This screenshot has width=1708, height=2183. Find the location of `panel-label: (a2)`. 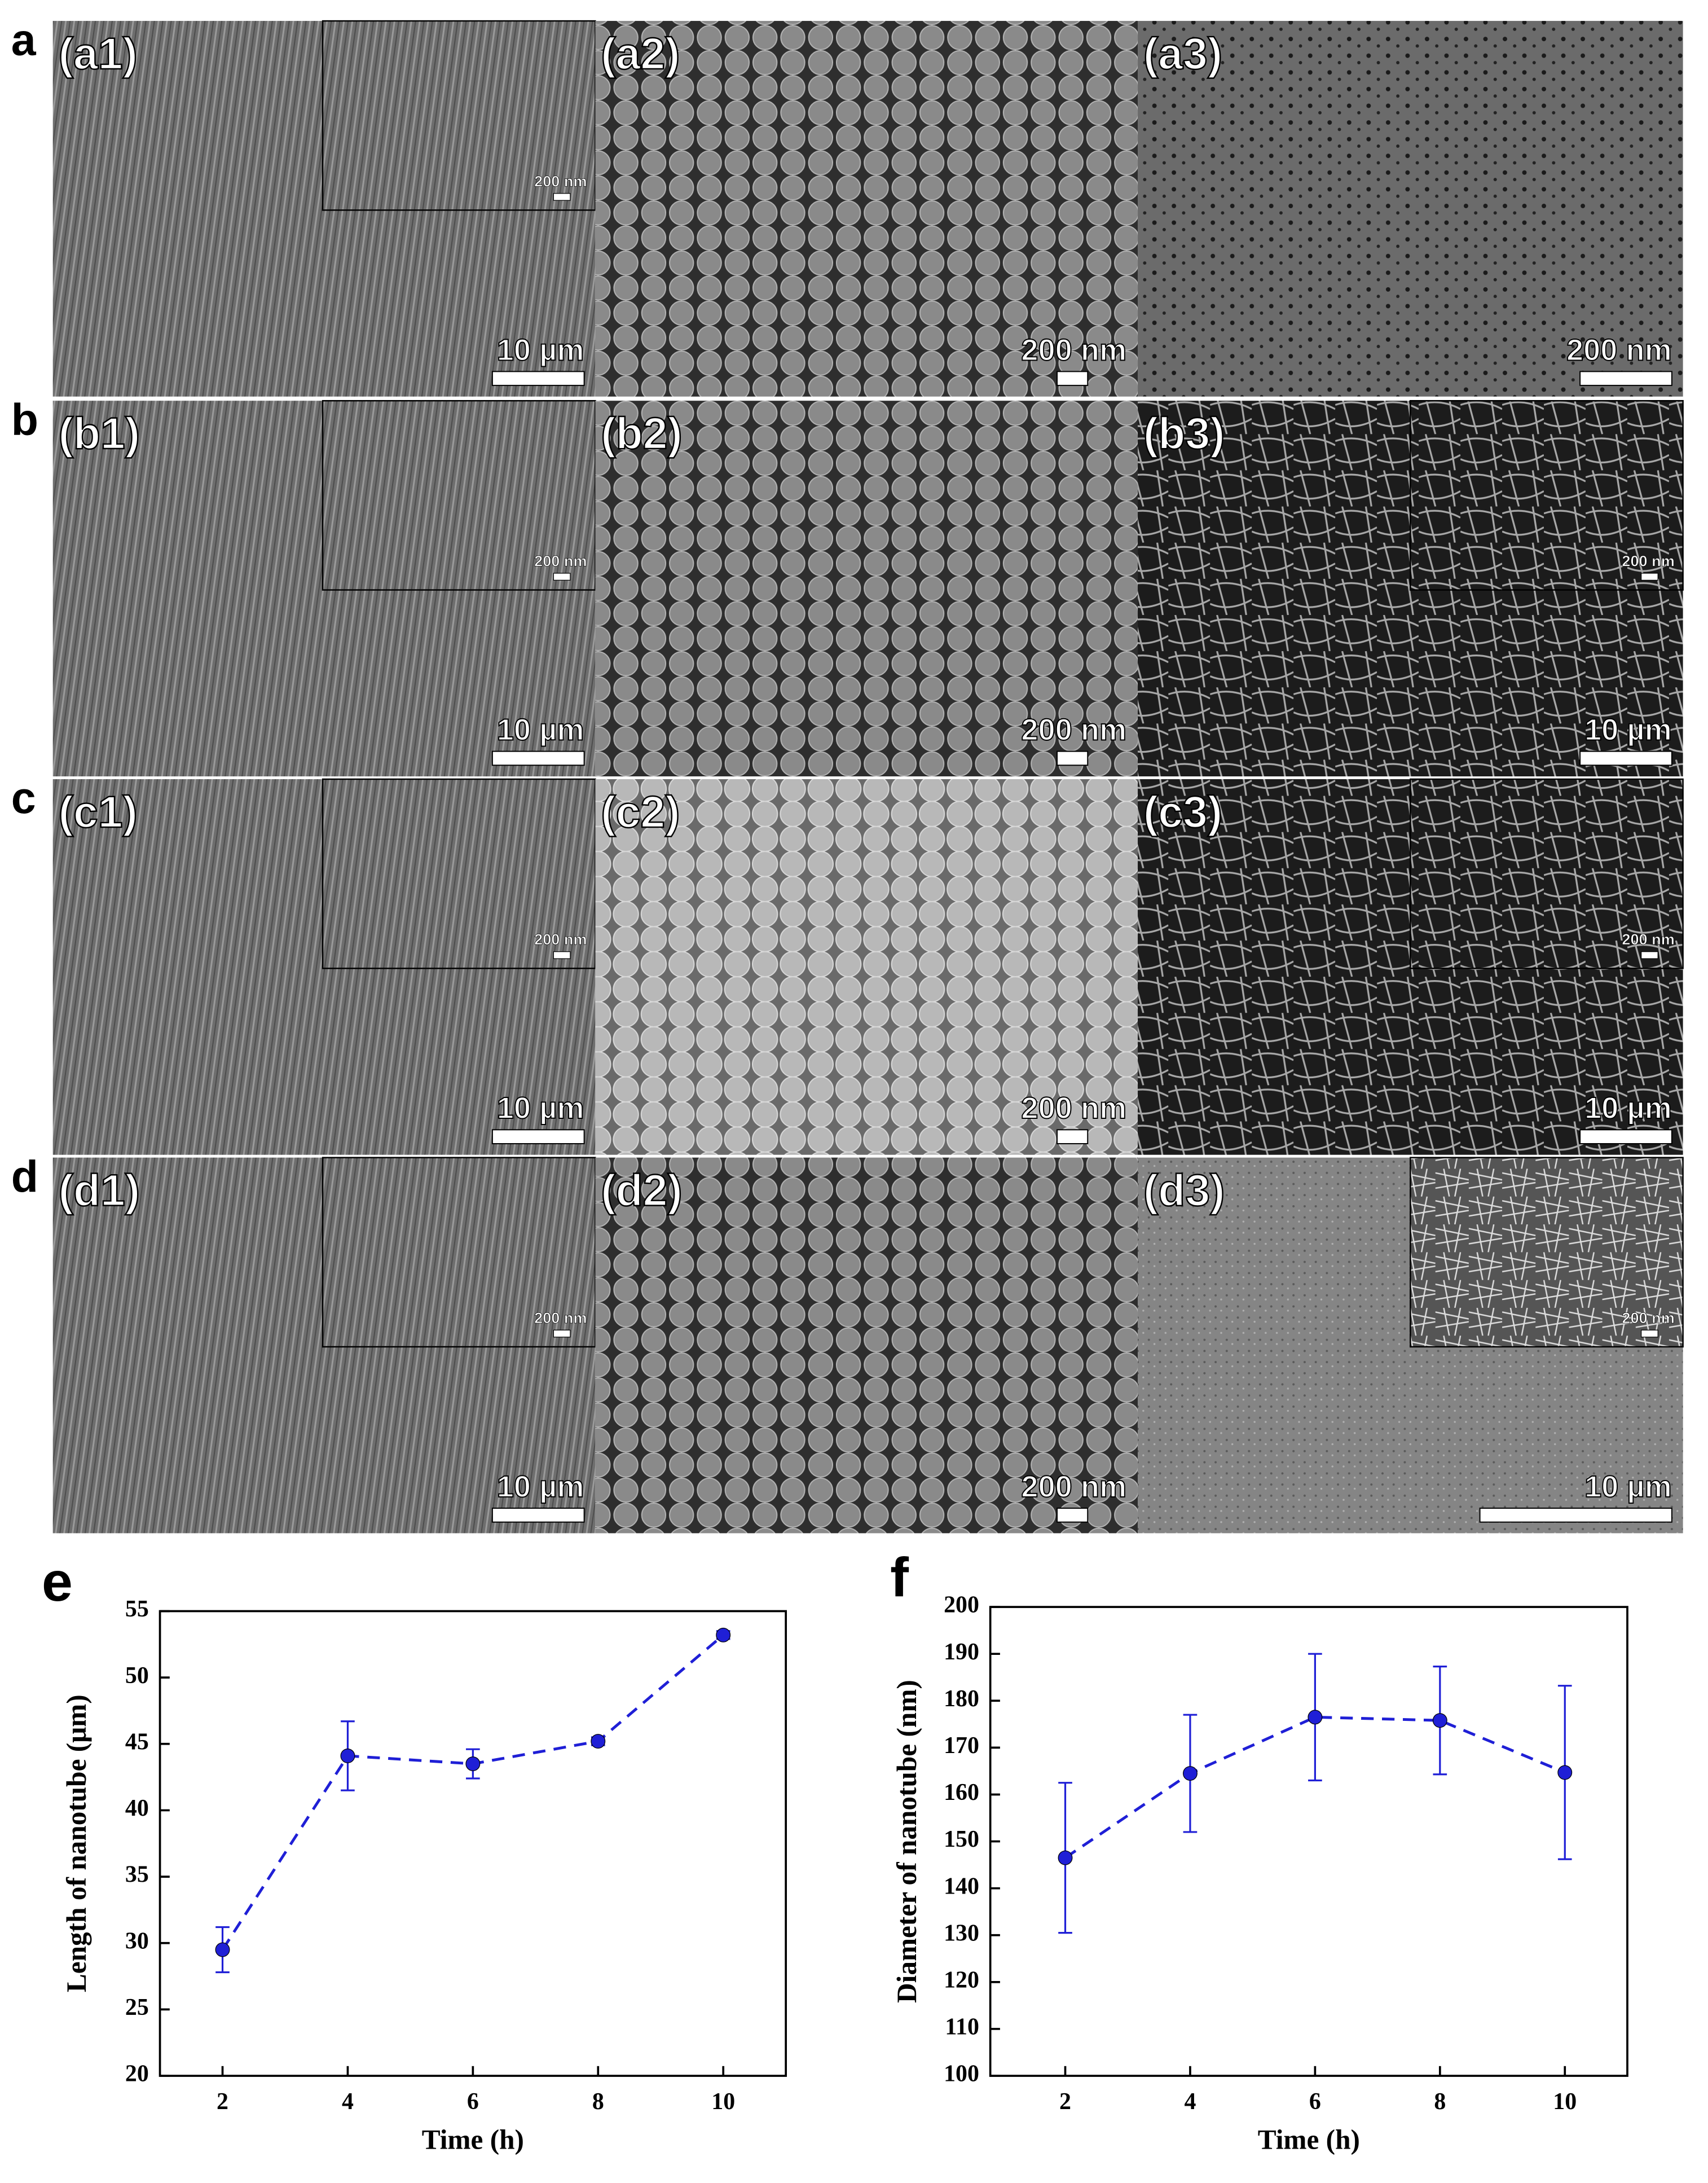

panel-label: (a2) is located at coordinates (640, 53).